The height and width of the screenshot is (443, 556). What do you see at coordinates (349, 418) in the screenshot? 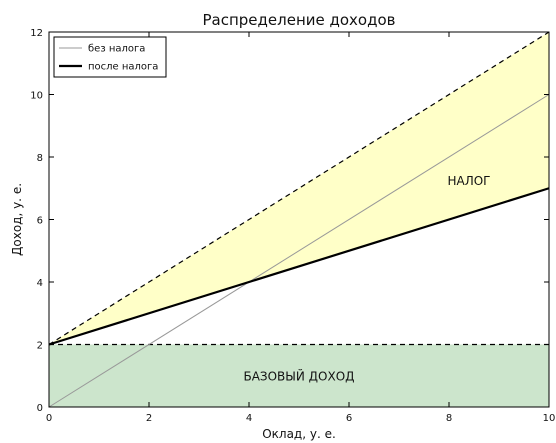
I see `x-tick-label-3: 6` at bounding box center [349, 418].